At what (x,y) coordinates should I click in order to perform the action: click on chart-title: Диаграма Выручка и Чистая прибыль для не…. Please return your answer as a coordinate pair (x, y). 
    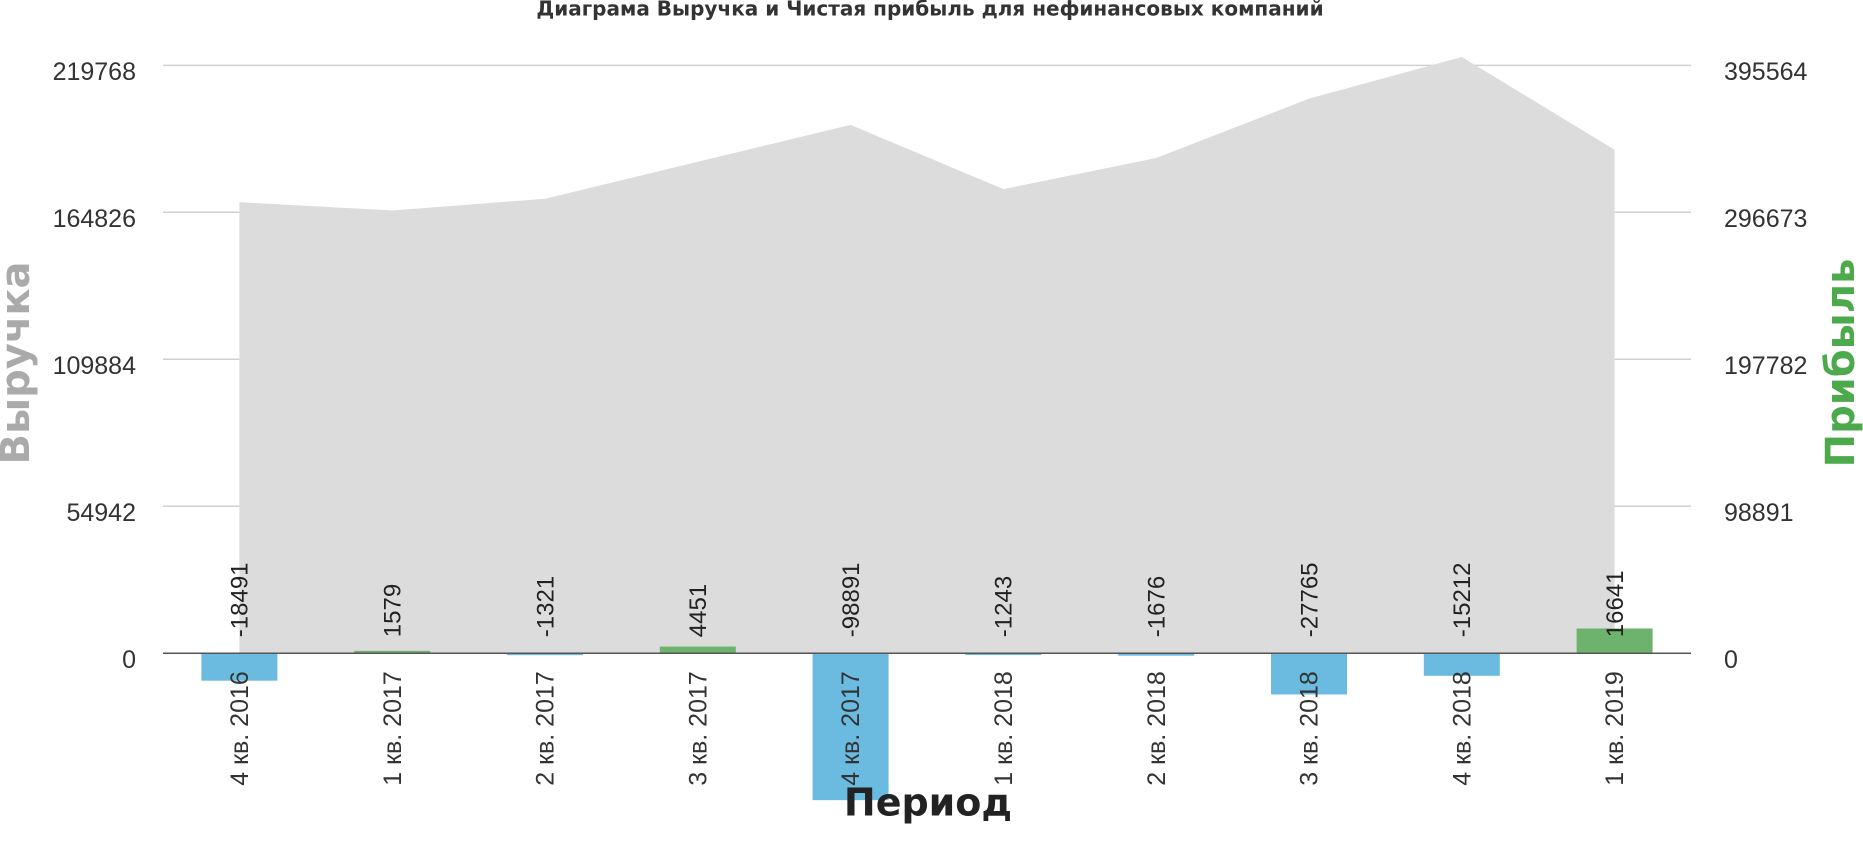
    Looking at the image, I should click on (929, 10).